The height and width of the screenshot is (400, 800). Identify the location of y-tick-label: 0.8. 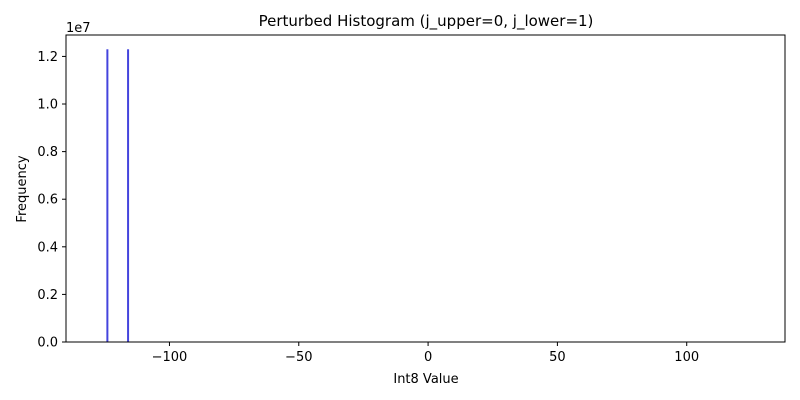
(47, 152).